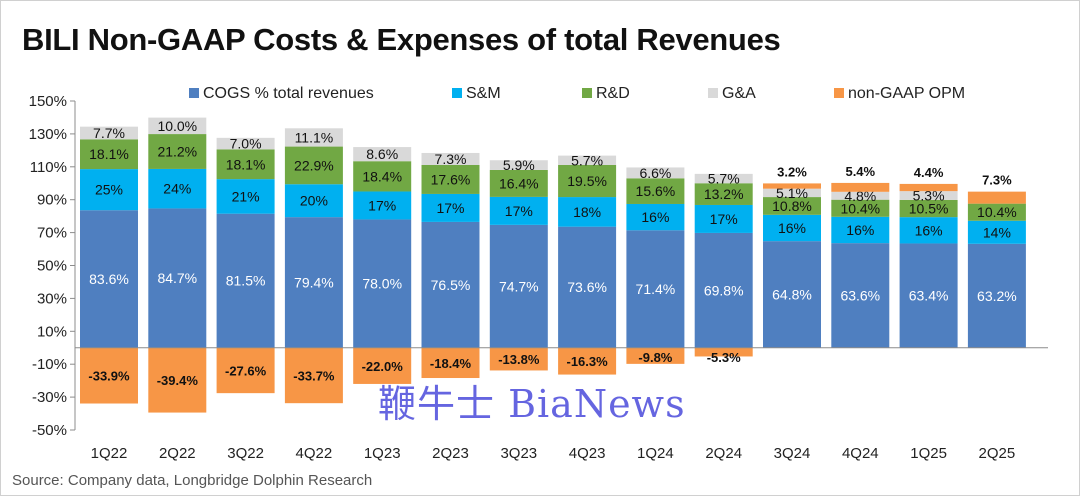  Describe the element at coordinates (860, 295) in the screenshot. I see `cogs-data-label: 63.6%` at that location.